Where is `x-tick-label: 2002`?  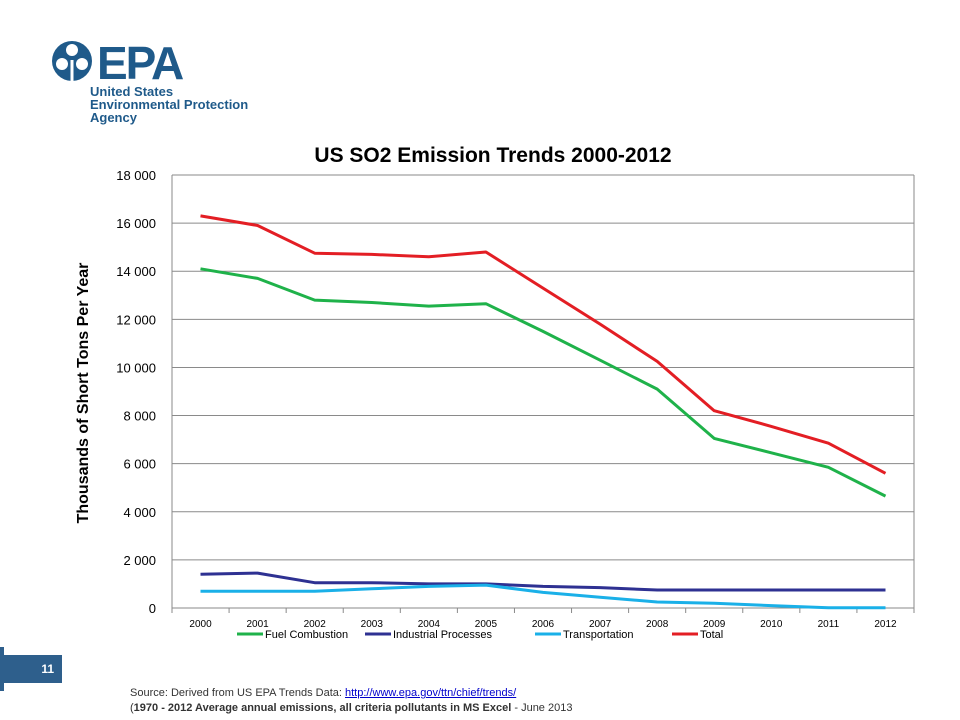
x-tick-label: 2002 is located at coordinates (315, 624).